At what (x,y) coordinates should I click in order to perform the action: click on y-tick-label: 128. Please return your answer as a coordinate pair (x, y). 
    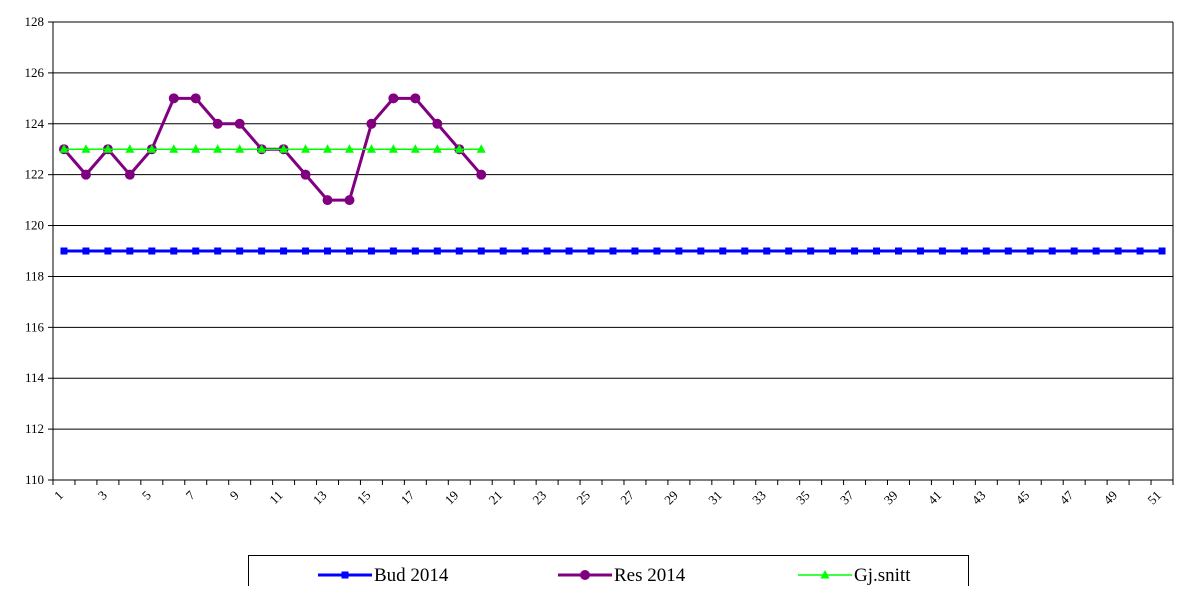
    Looking at the image, I should click on (35, 21).